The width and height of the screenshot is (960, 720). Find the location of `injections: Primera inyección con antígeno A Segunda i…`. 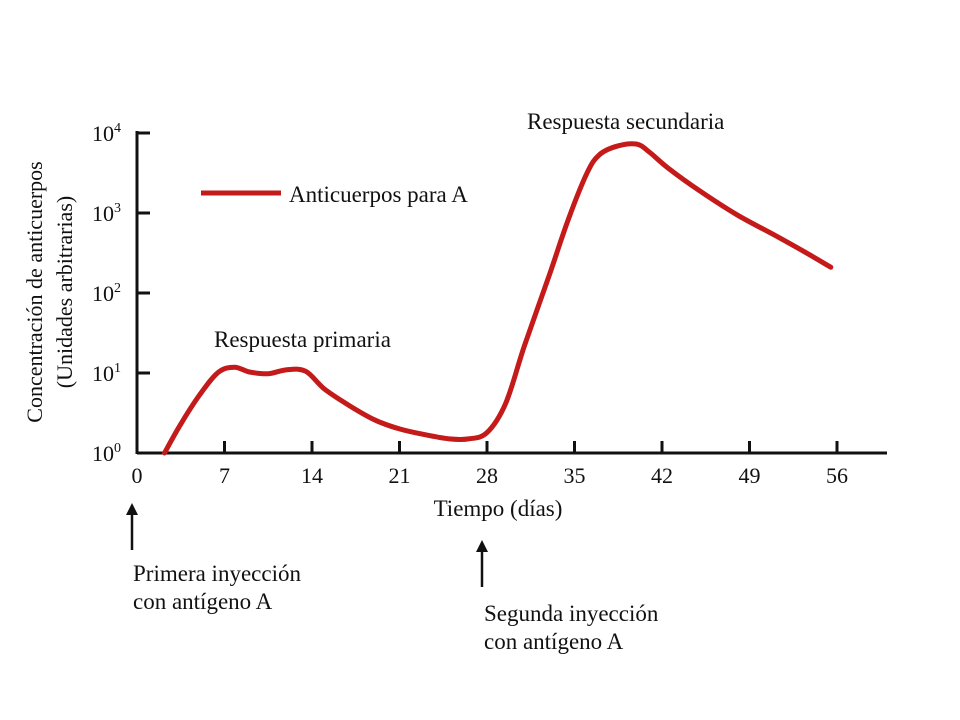

injections: Primera inyección con antígeno A Segunda i… is located at coordinates (392, 578).